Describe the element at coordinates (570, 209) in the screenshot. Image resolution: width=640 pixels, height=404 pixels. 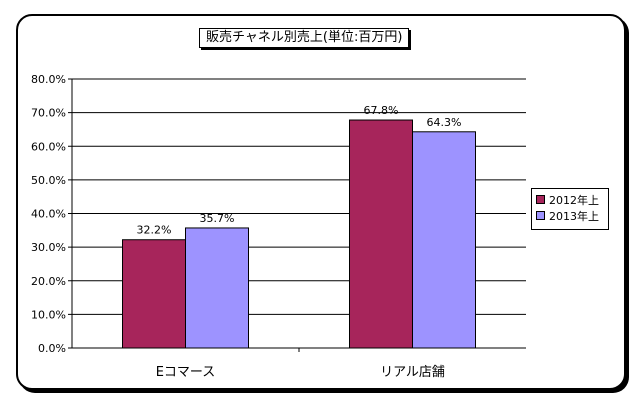
I see `legend: 2012年上 2013年上` at that location.